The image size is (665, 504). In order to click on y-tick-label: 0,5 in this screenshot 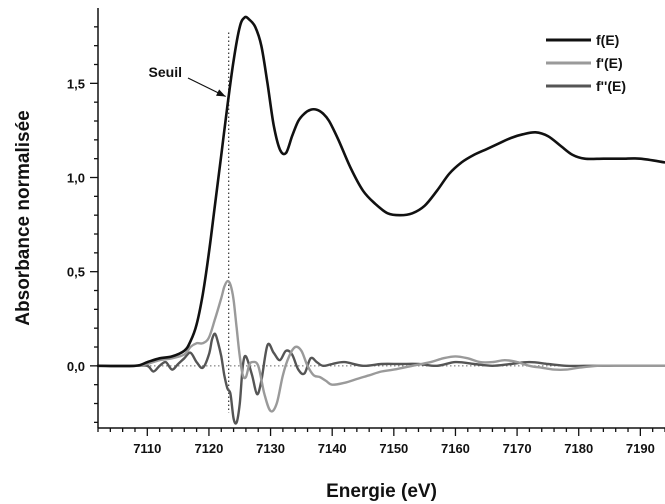, I will do `click(76, 272)`.